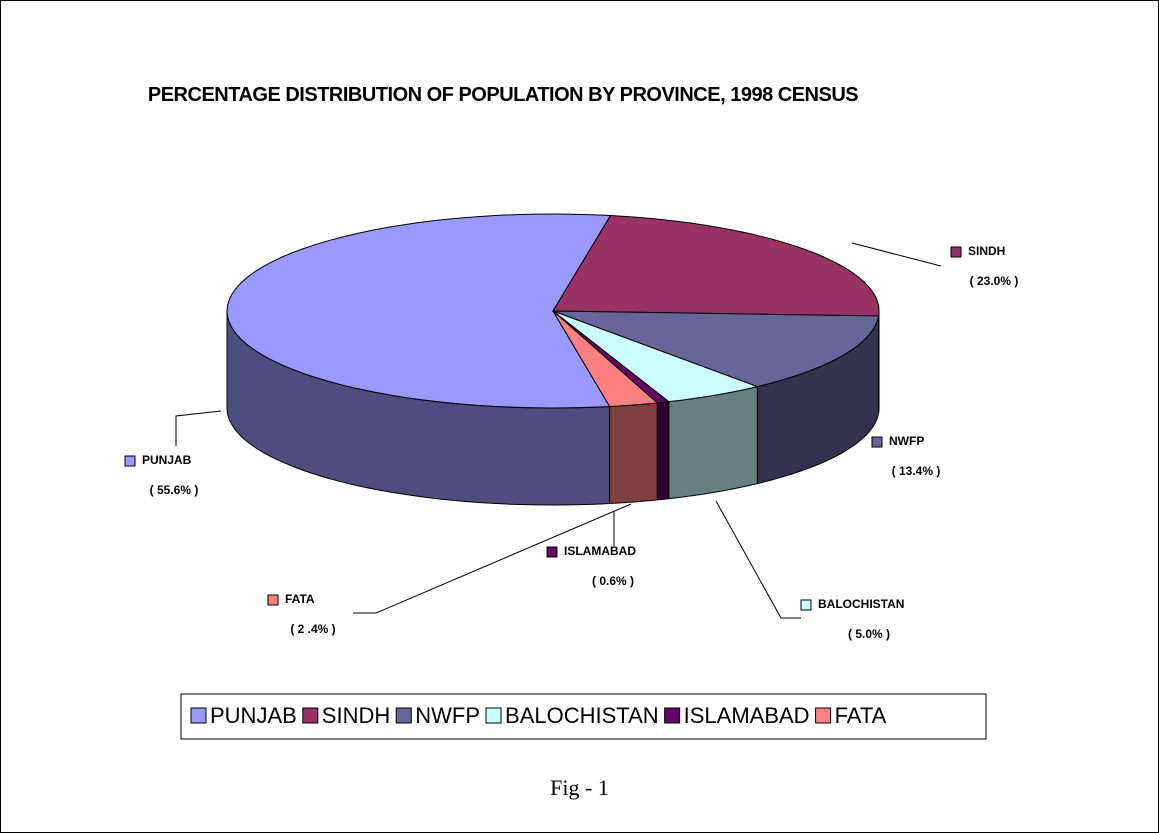 The height and width of the screenshot is (833, 1159). Describe the element at coordinates (986, 251) in the screenshot. I see `slice-label: SINDH` at that location.